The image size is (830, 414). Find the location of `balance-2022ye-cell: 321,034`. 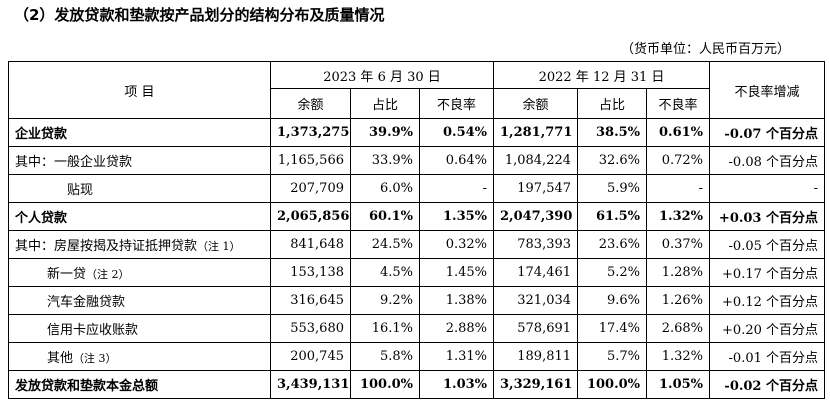

balance-2022ye-cell: 321,034 is located at coordinates (536, 300).